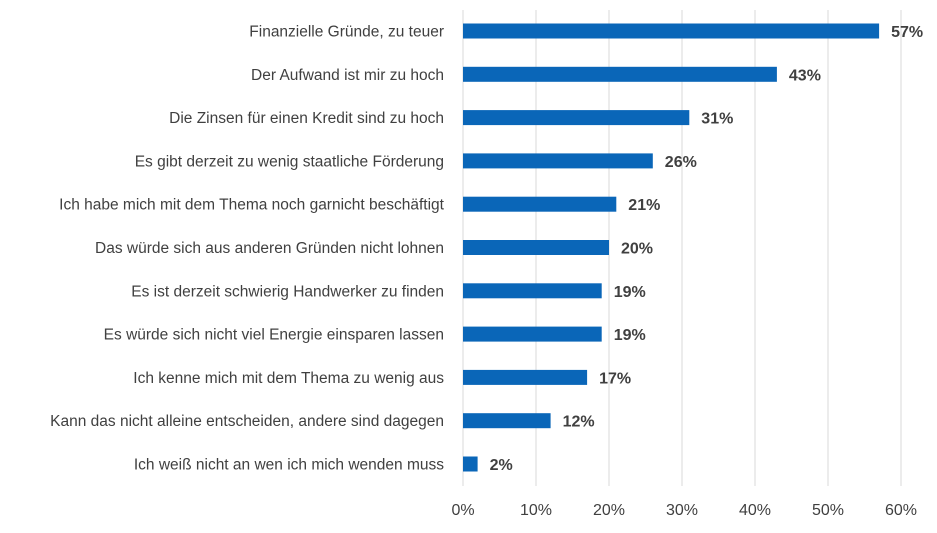 This screenshot has height=533, width=937. I want to click on x-axis-tick-labels: 0% 10% 20% 30% 40% 50% 60%, so click(684, 510).